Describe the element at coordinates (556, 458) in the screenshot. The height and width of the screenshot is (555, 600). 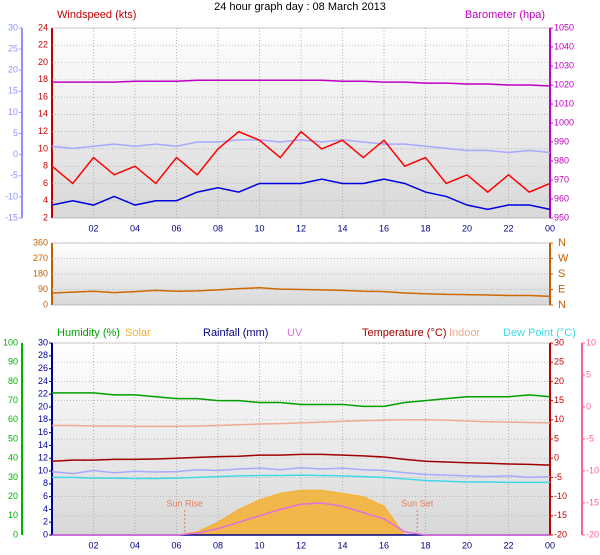
I see `y2-tick-label: 0` at that location.